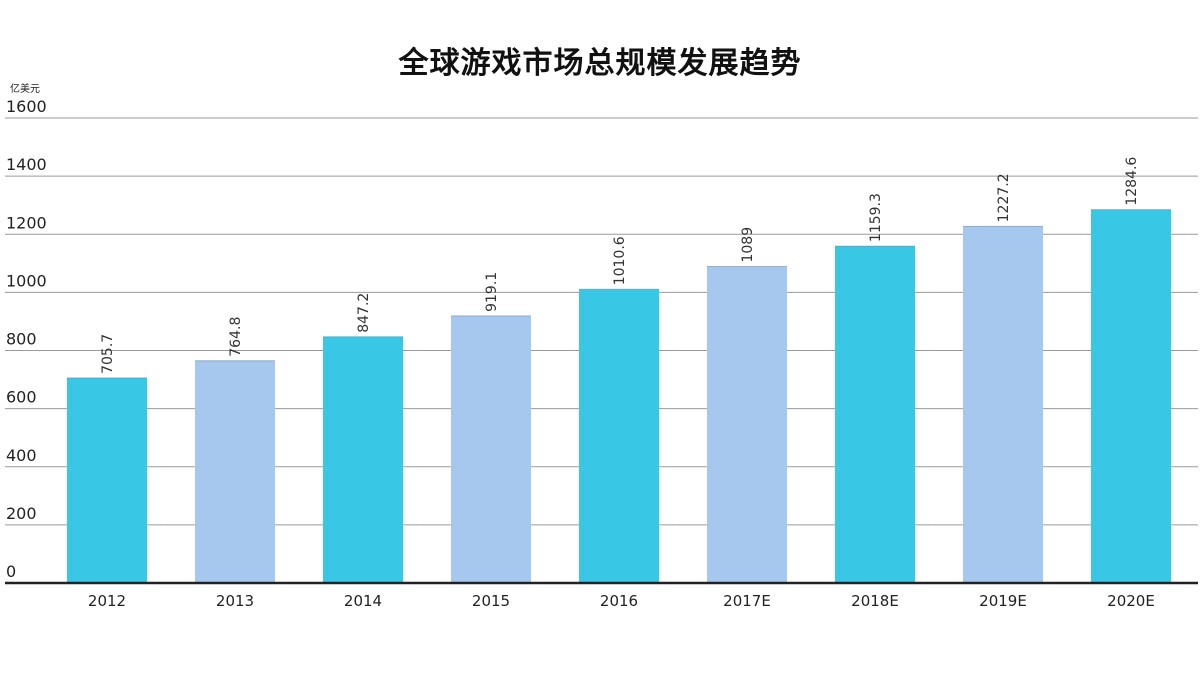 The image size is (1200, 677). I want to click on data-label: 847.2, so click(364, 313).